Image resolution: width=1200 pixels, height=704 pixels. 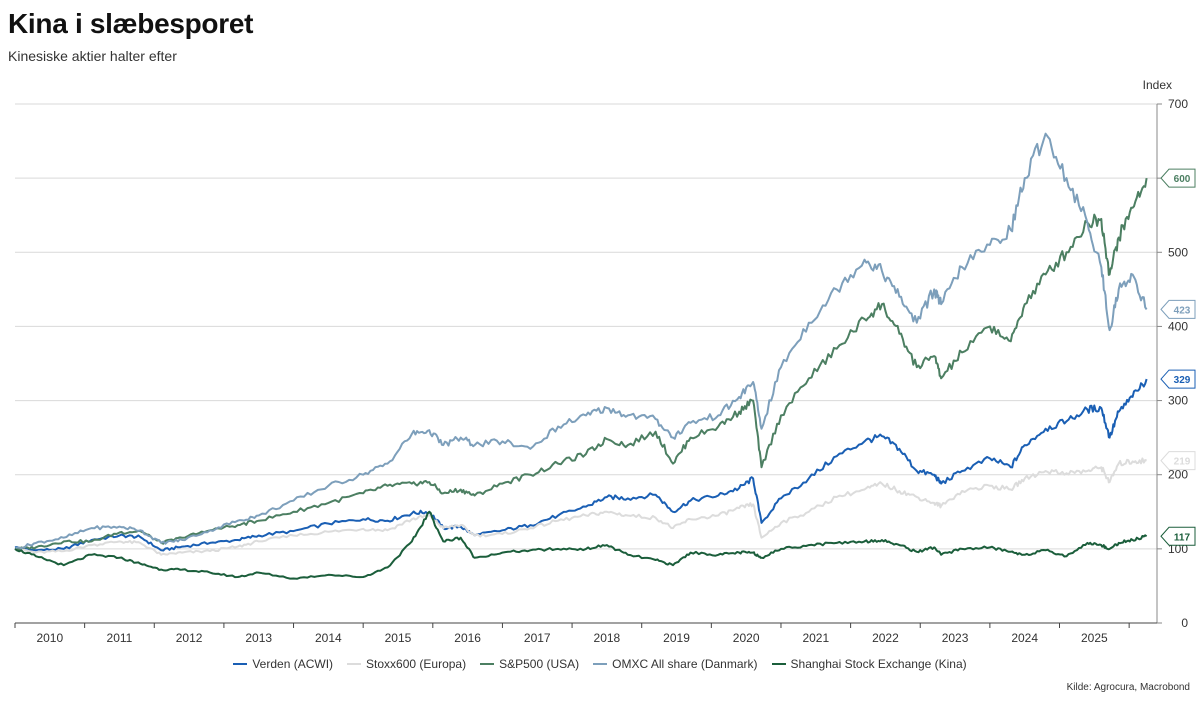 I want to click on legend-item: OMXC All share (Danmark), so click(x=675, y=664).